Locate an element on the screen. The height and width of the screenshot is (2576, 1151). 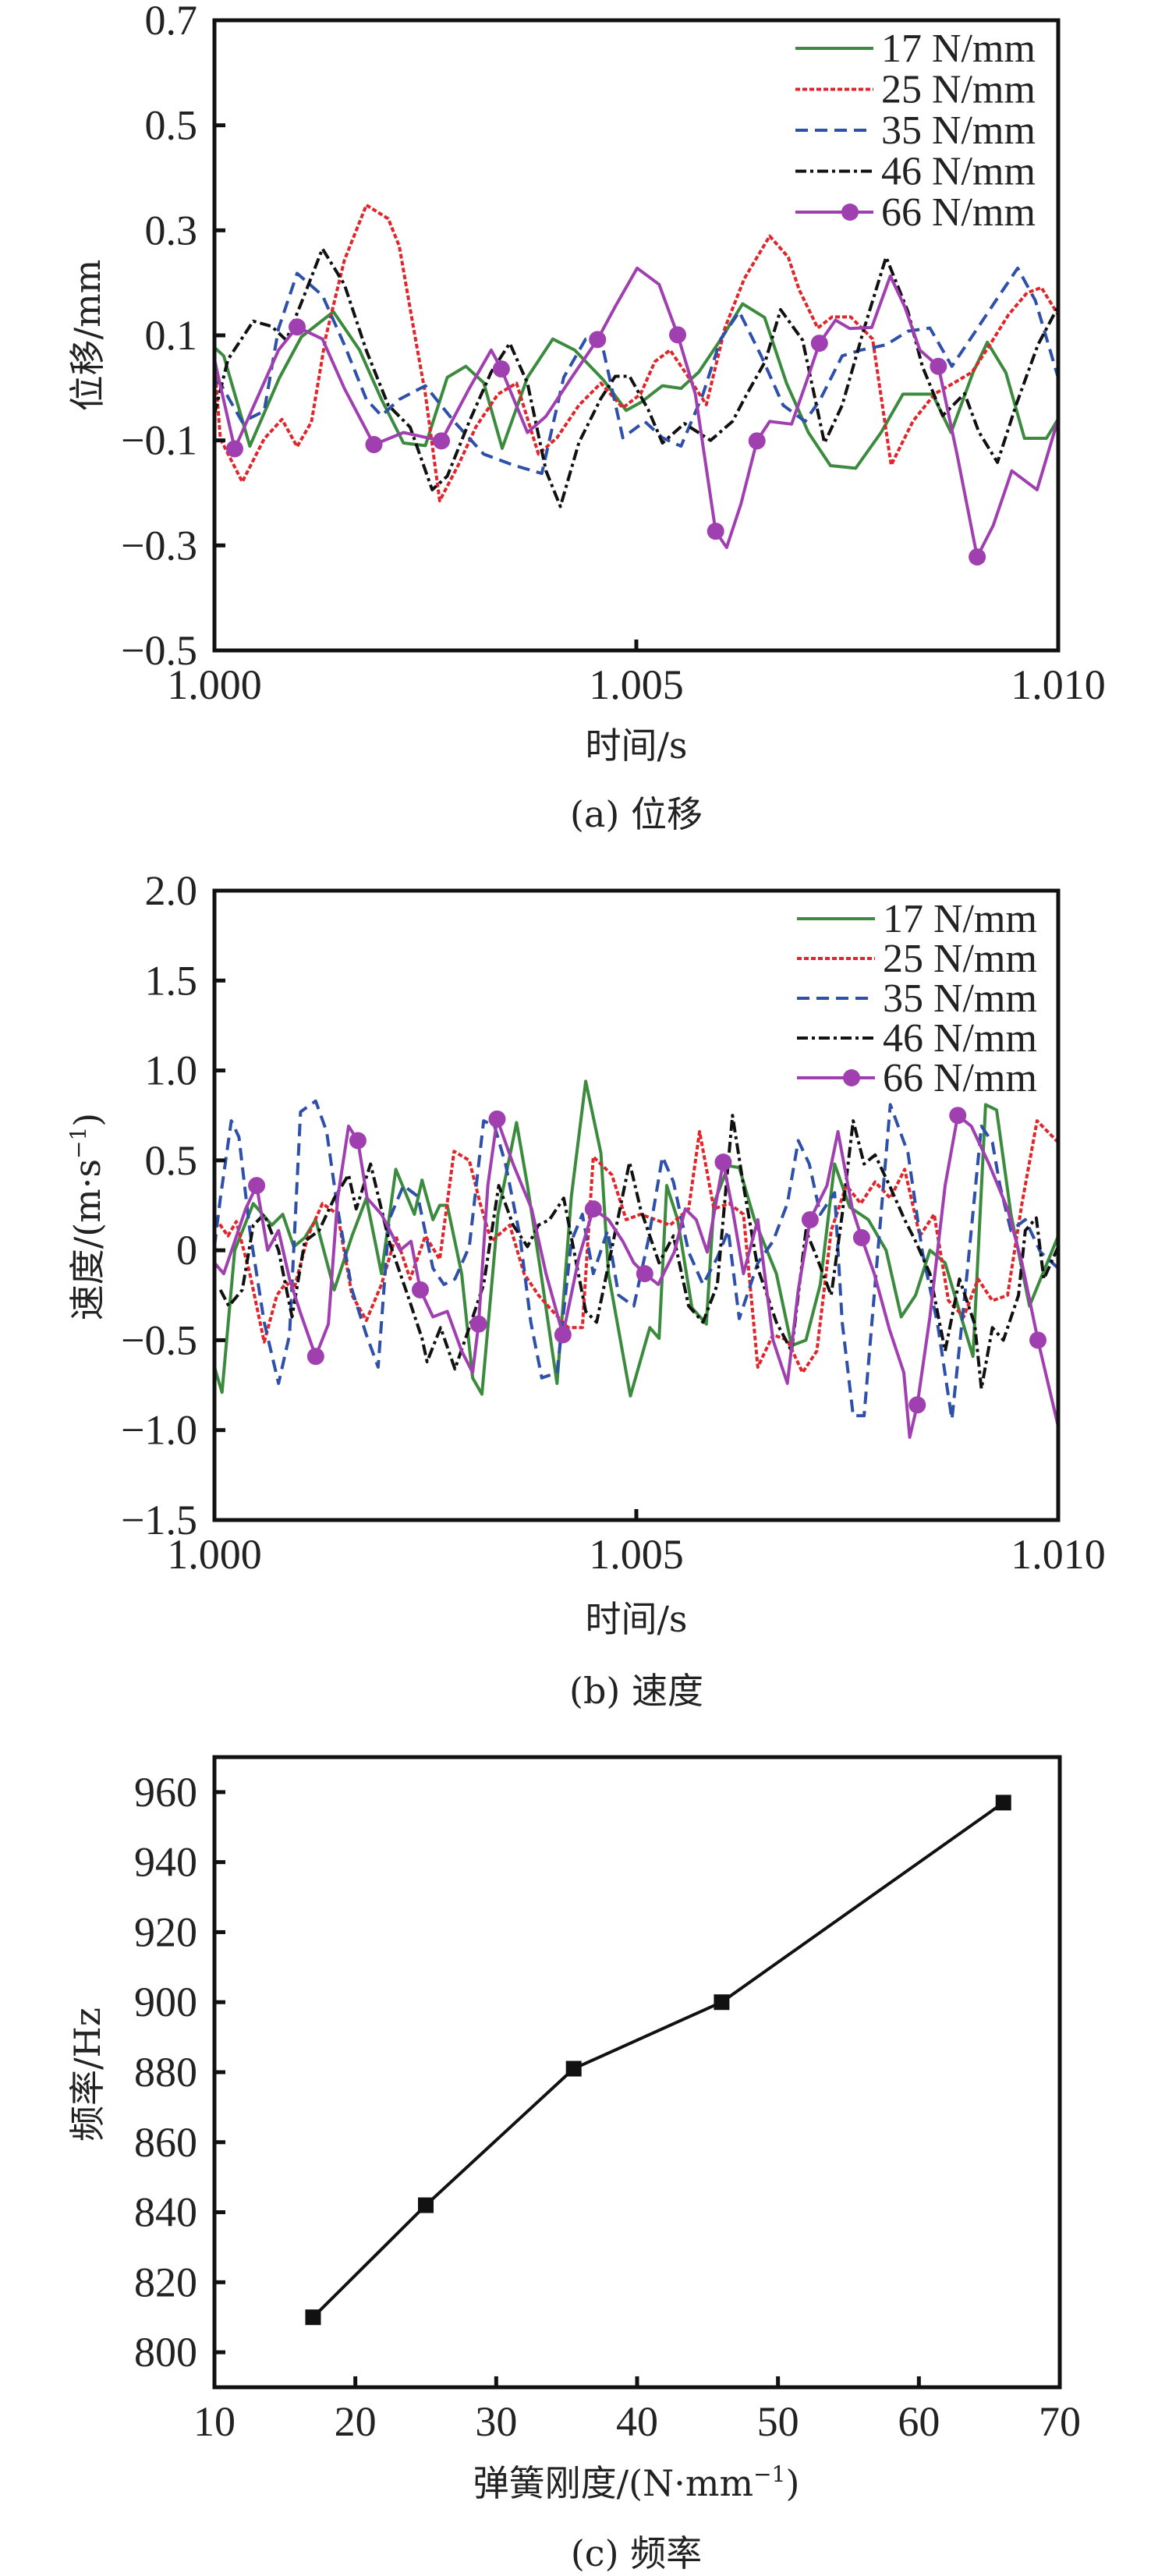
figure-caption: (a) 位移 is located at coordinates (637, 814).